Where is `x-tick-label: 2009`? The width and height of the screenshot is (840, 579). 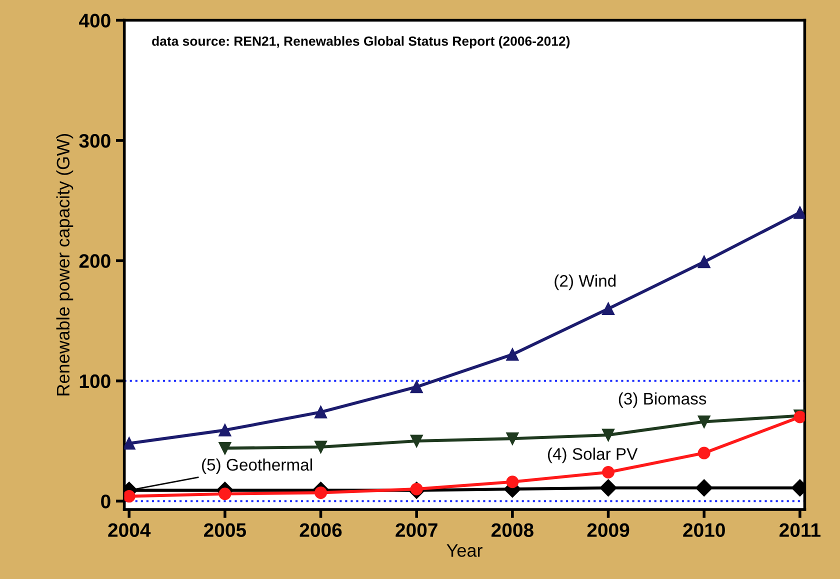 x-tick-label: 2009 is located at coordinates (608, 530).